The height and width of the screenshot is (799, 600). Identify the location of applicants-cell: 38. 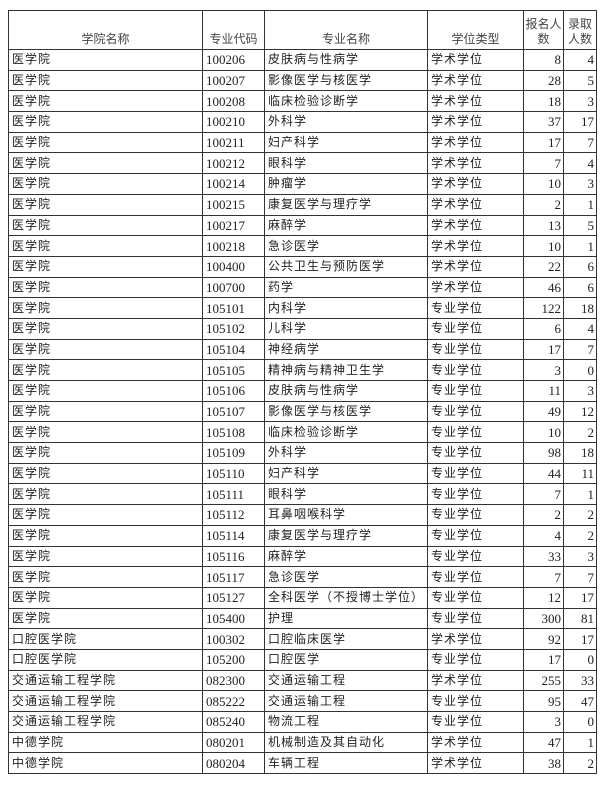
(543, 763).